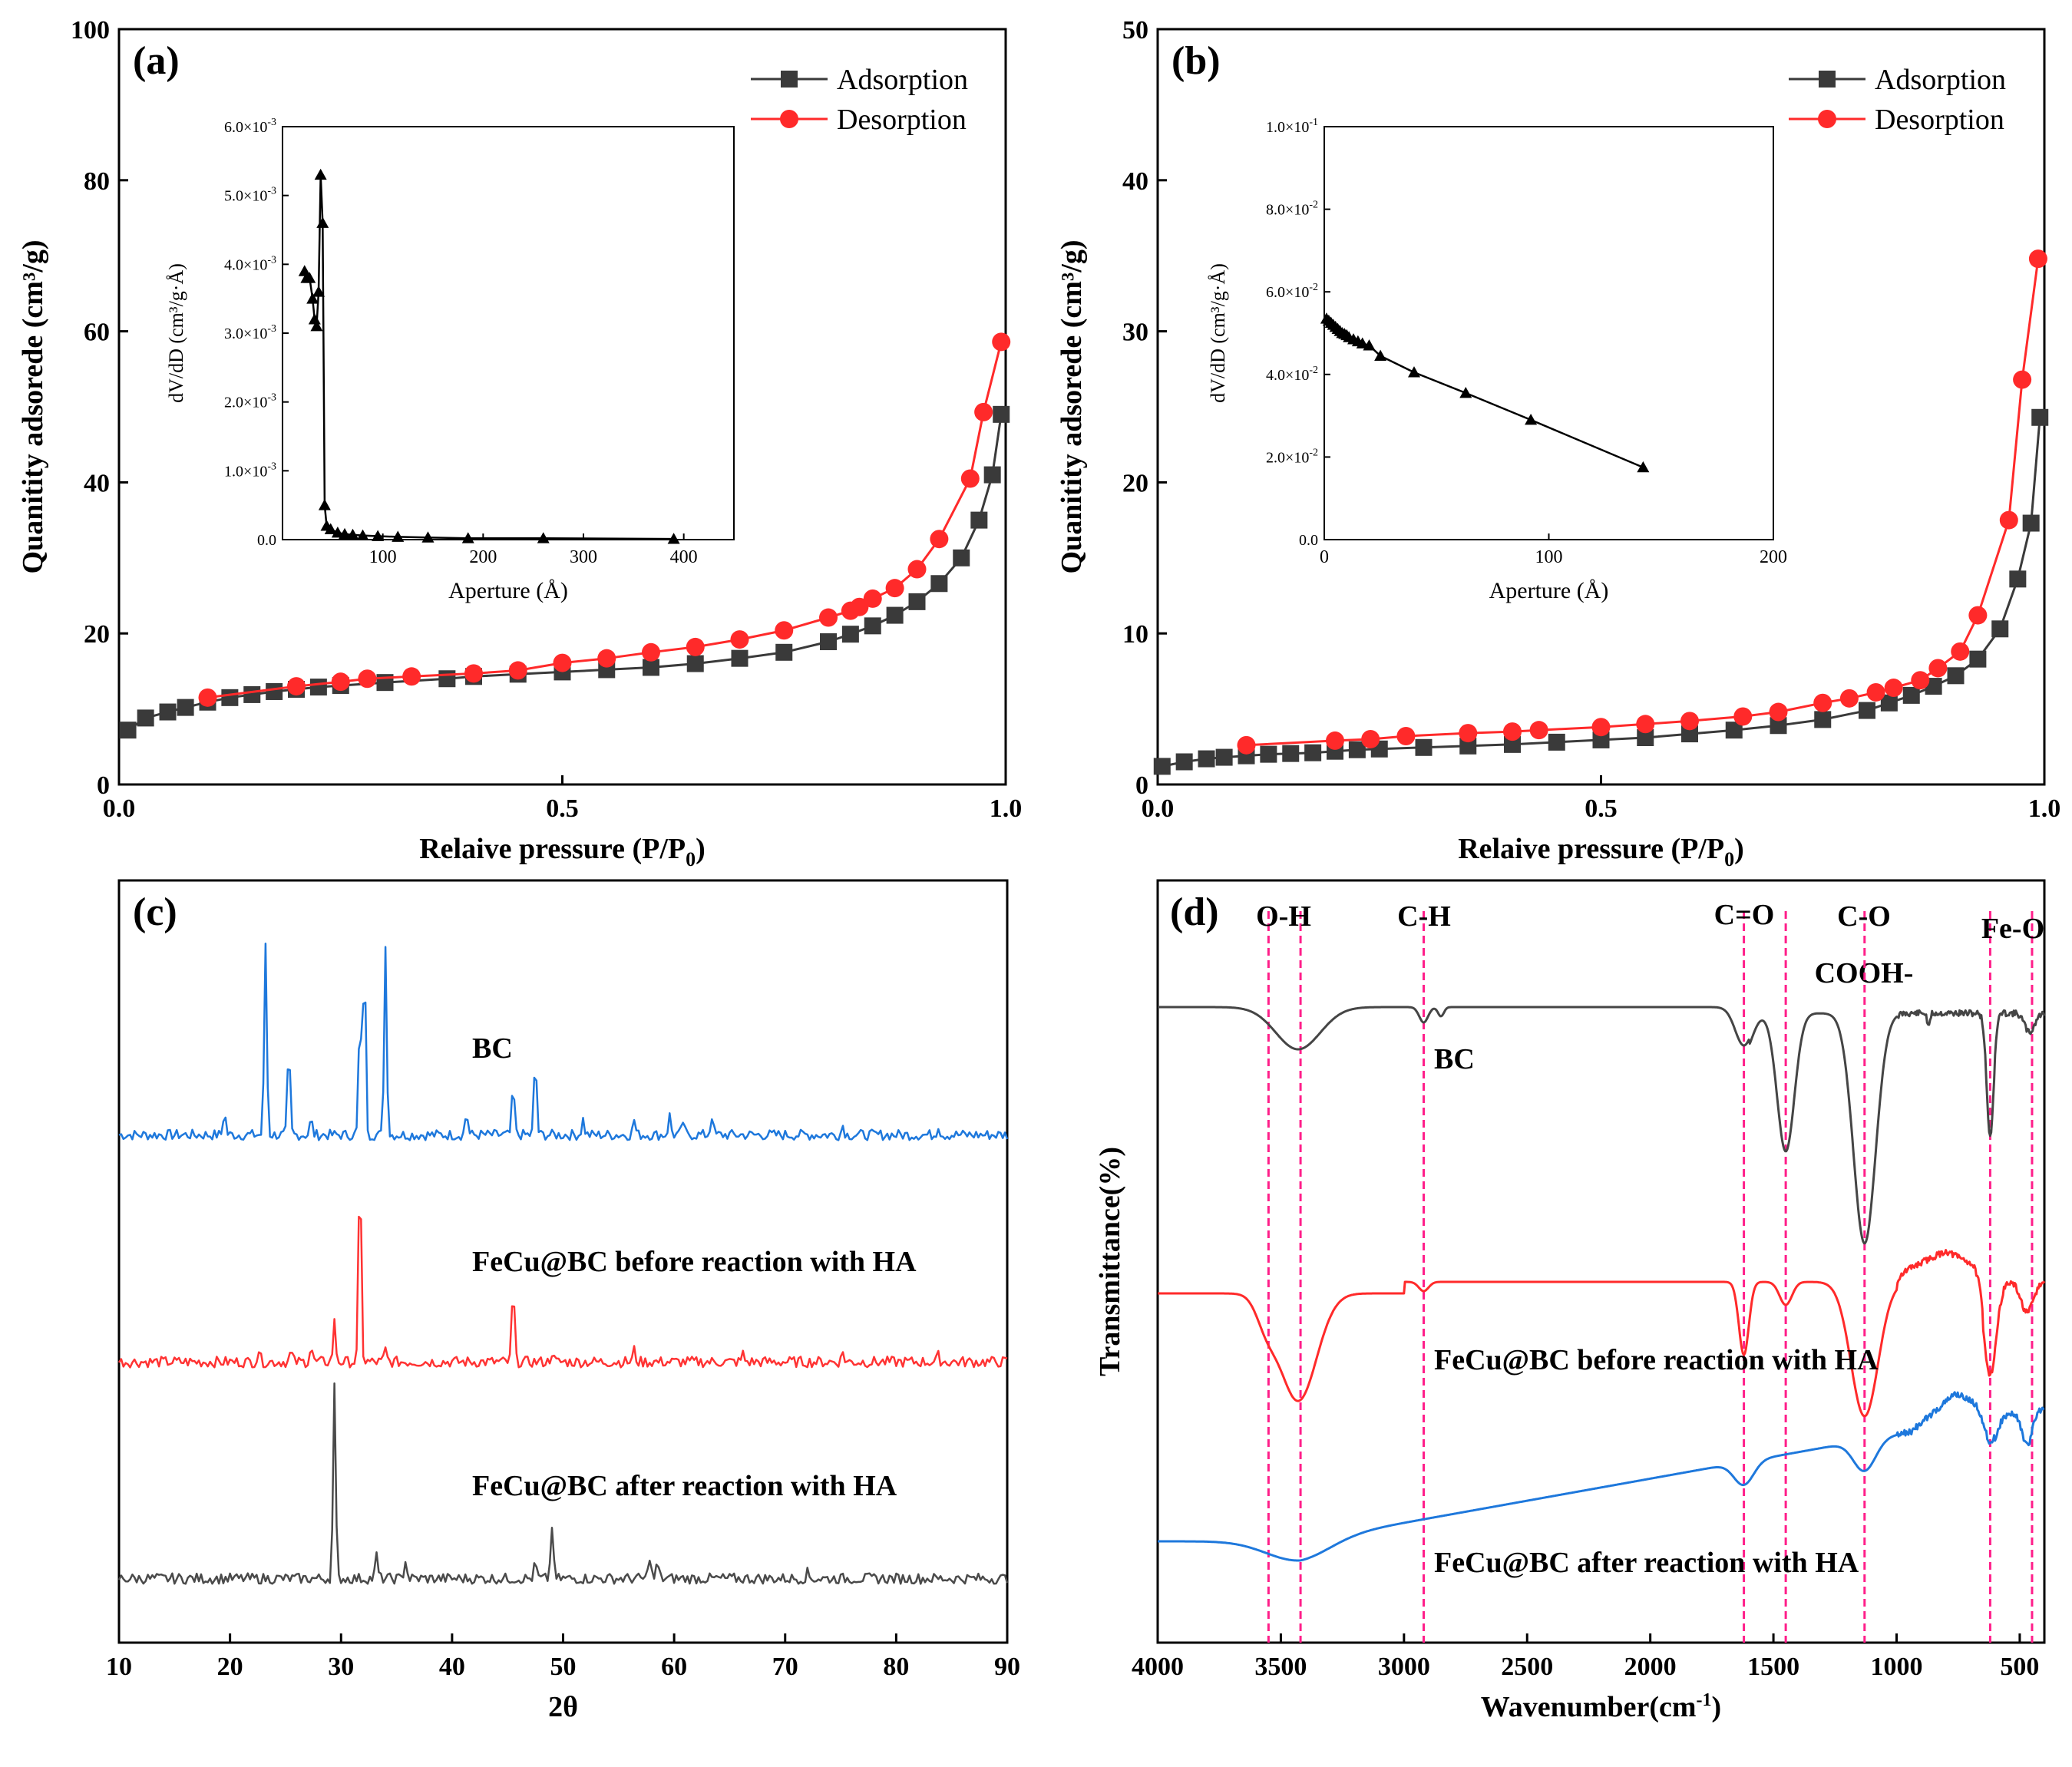  Describe the element at coordinates (2020, 1667) in the screenshot. I see `x-tick-label: 500` at that location.